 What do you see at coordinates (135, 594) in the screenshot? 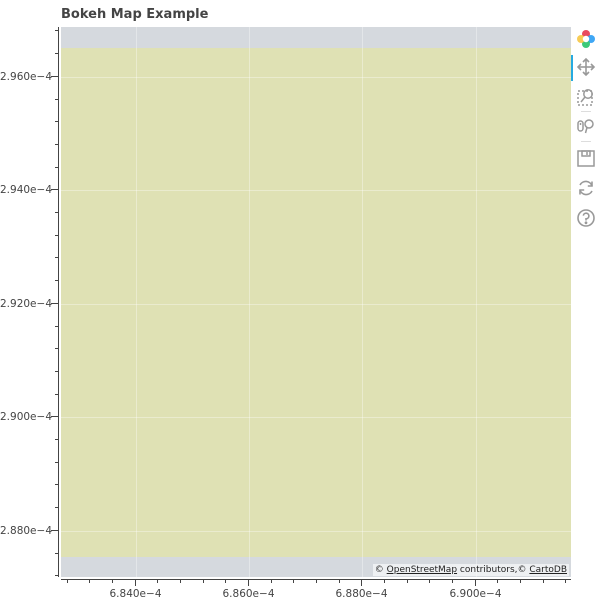
I see `x-tick-label: 6.840e−4` at bounding box center [135, 594].